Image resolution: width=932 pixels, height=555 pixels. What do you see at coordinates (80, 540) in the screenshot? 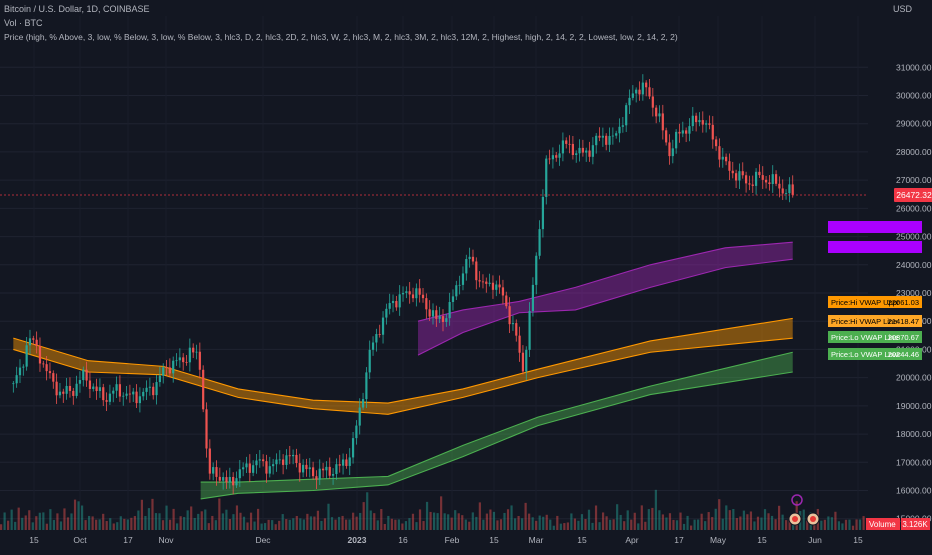
I see `time-tick-label: Oct` at bounding box center [80, 540].